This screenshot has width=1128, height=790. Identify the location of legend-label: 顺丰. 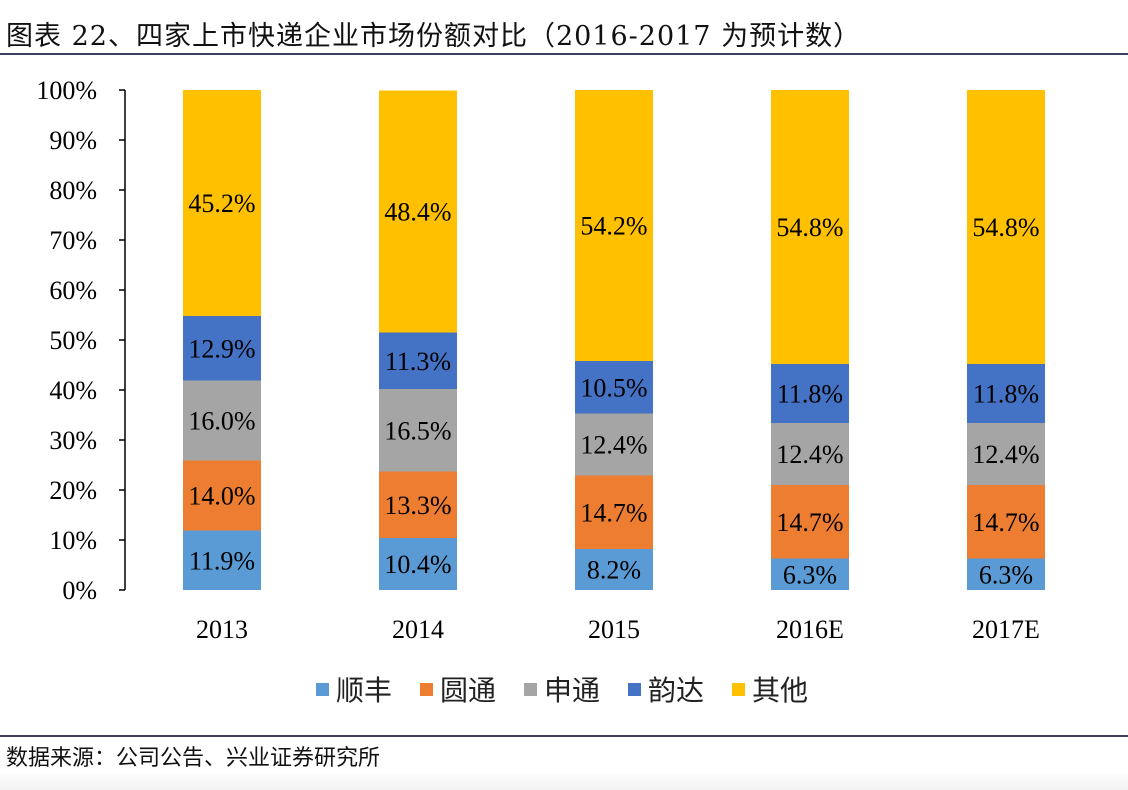
(364, 690).